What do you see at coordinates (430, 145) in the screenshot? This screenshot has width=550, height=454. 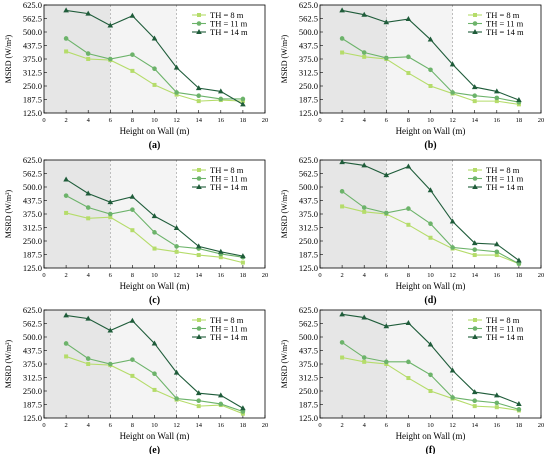 I see `panel-label: (b)` at bounding box center [430, 145].